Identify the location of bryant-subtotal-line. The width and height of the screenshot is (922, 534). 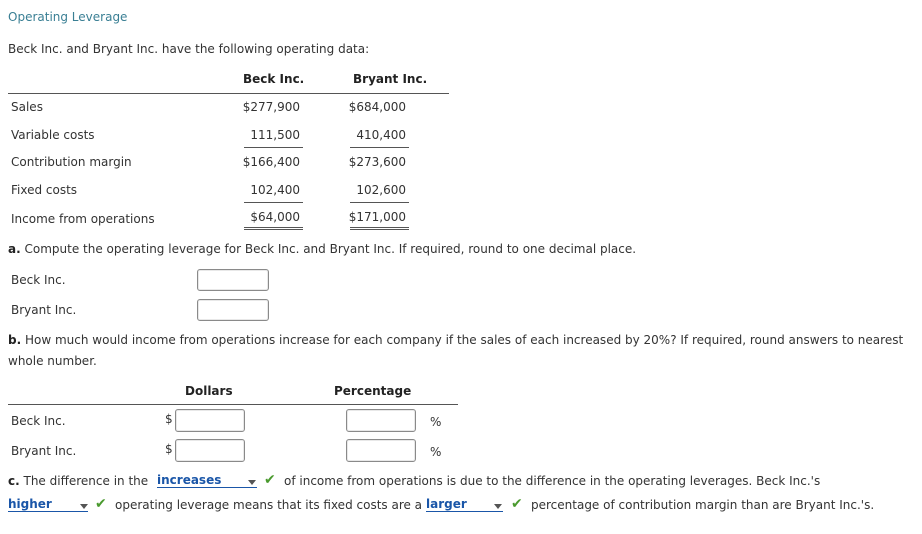
(379, 147).